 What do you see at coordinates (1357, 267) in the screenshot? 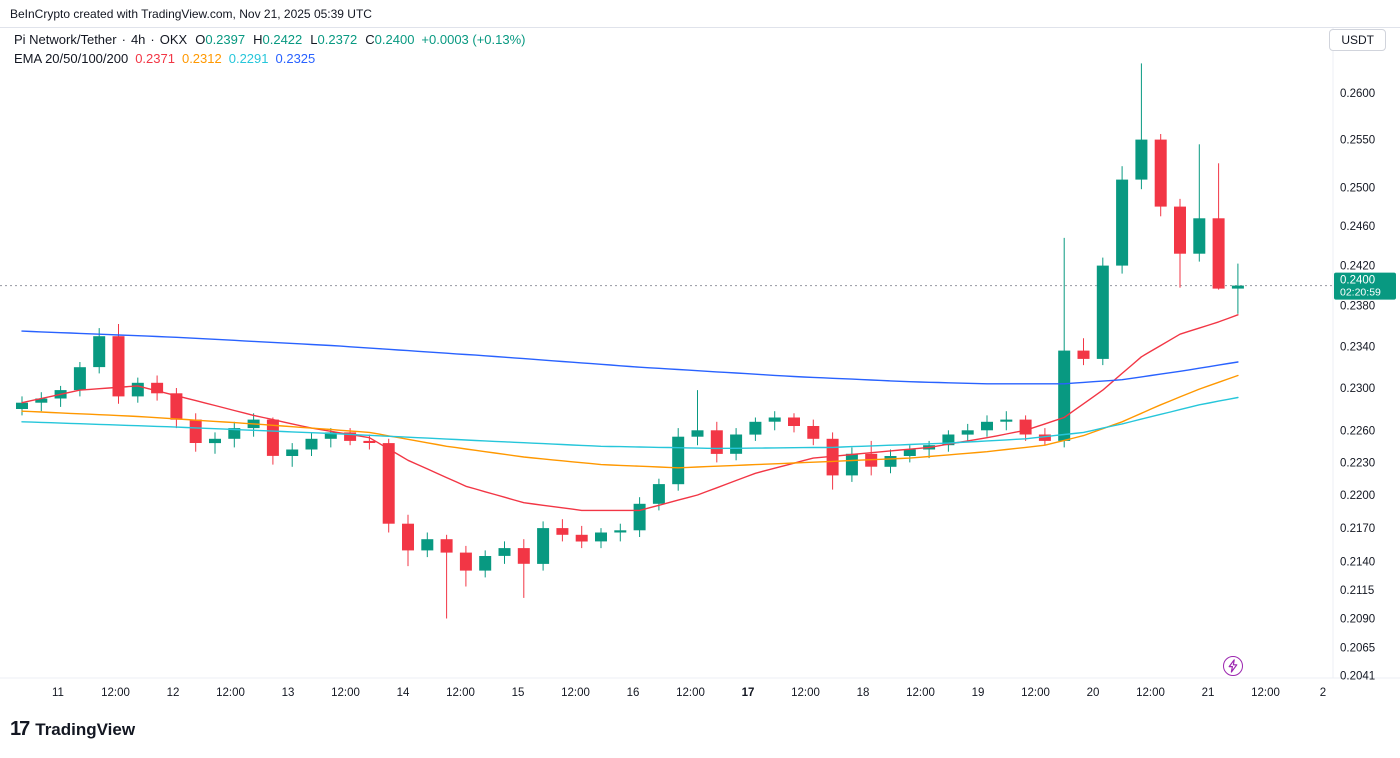
I see `price-axis-label: 0.2420` at bounding box center [1357, 267].